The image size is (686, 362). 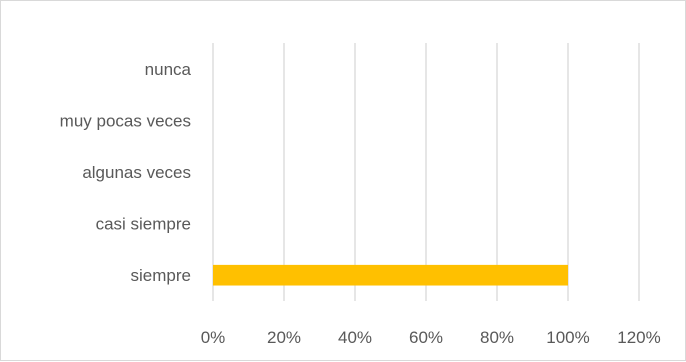 What do you see at coordinates (213, 337) in the screenshot?
I see `x-tick-label: 0%` at bounding box center [213, 337].